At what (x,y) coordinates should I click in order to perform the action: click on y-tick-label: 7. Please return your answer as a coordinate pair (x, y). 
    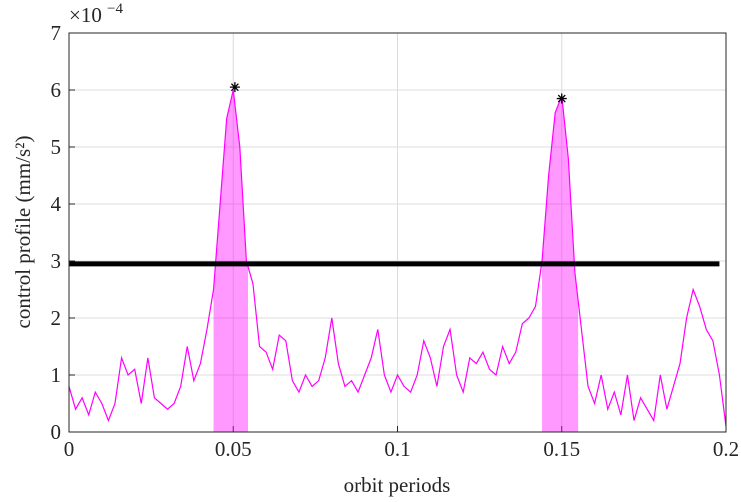
    Looking at the image, I should click on (56, 33).